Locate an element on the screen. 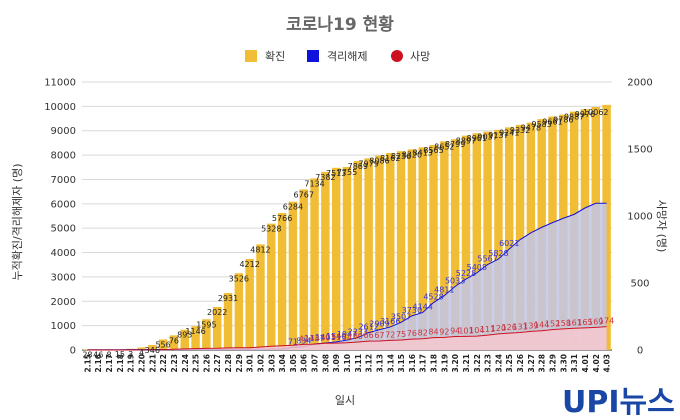 The image size is (680, 420). area-deaths is located at coordinates (347, 338).